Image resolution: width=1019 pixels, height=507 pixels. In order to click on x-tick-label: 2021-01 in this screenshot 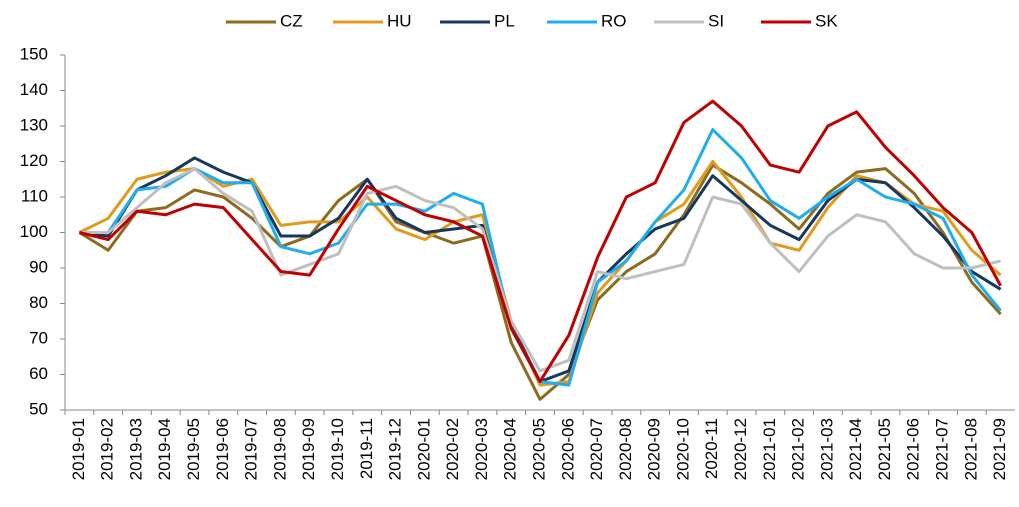, I will do `click(769, 449)`.